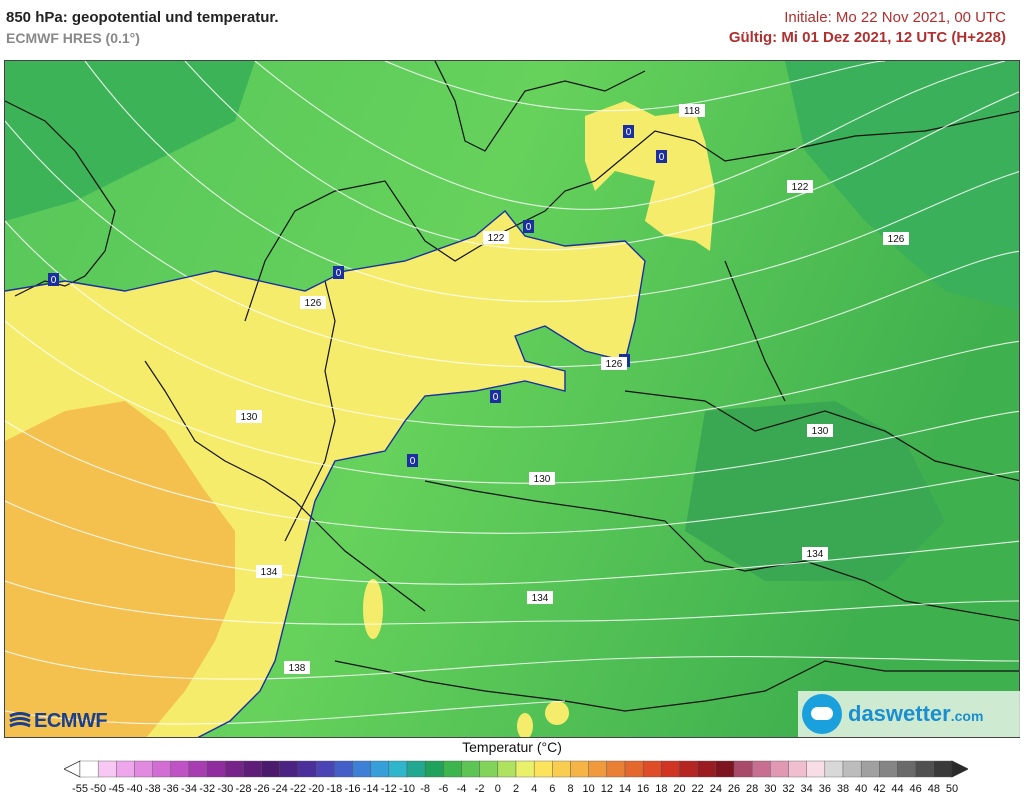  Describe the element at coordinates (116, 789) in the screenshot. I see `legend-tick-label: -45` at that location.